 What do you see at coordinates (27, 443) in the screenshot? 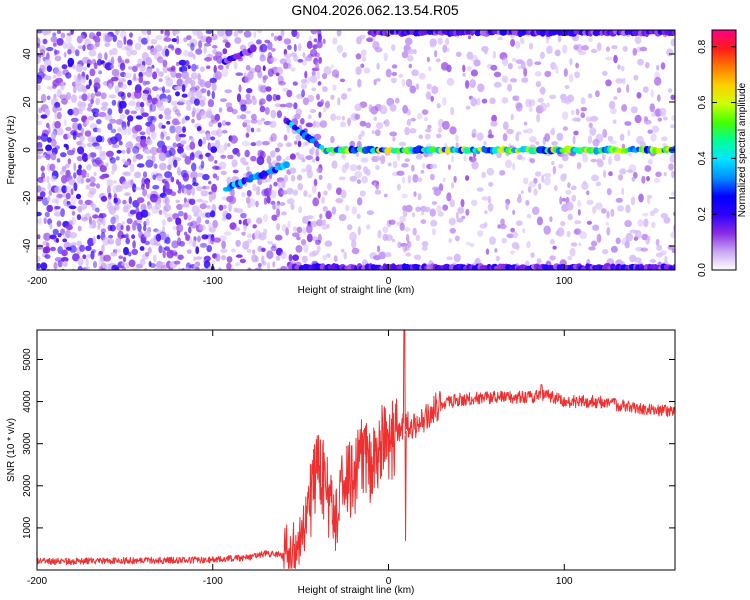
I see `y-tick-label: 3000` at bounding box center [27, 443].